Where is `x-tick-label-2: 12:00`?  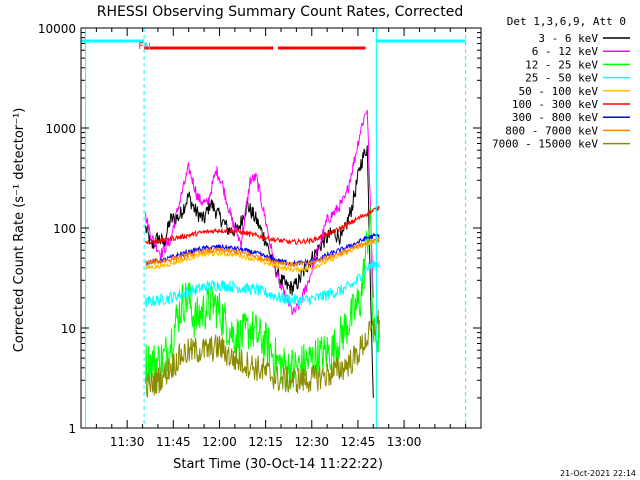
x-tick-label-2: 12:00 is located at coordinates (219, 442).